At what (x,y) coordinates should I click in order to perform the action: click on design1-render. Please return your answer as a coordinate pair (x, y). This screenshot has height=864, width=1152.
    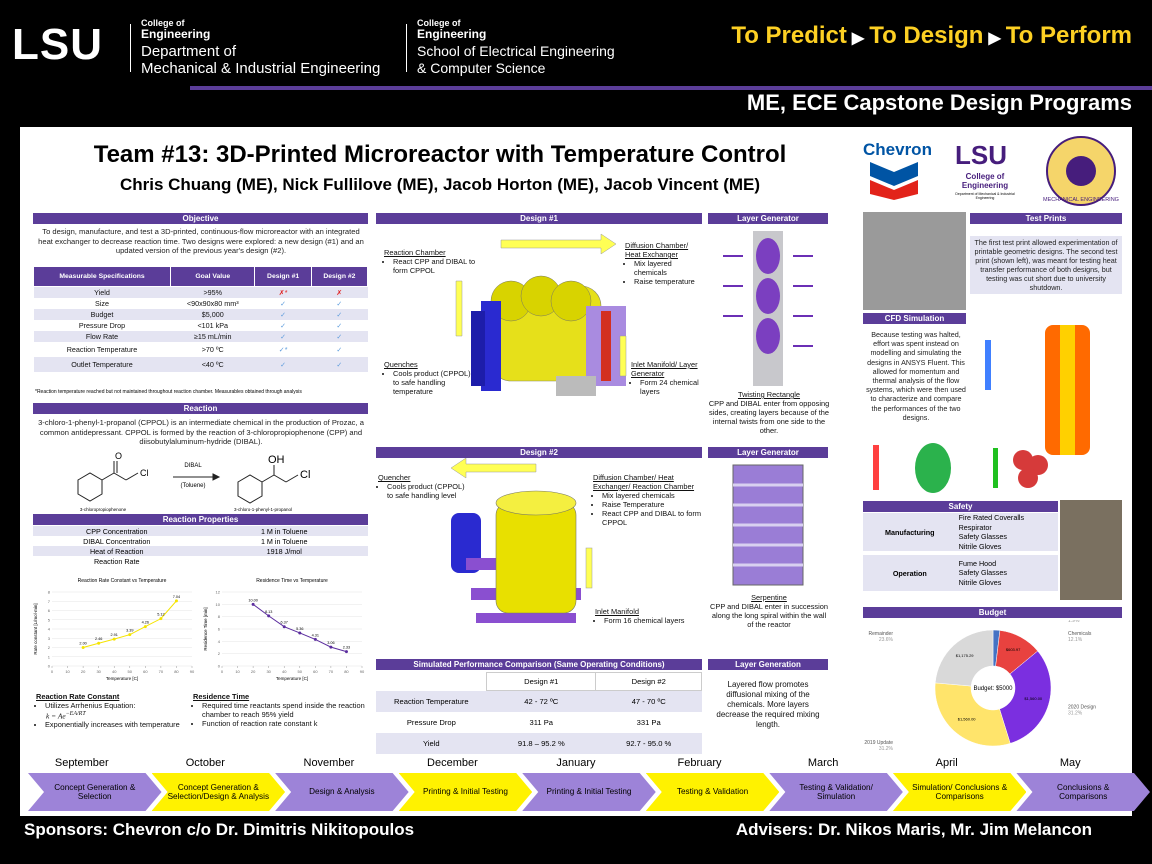
    Looking at the image, I should click on (541, 314).